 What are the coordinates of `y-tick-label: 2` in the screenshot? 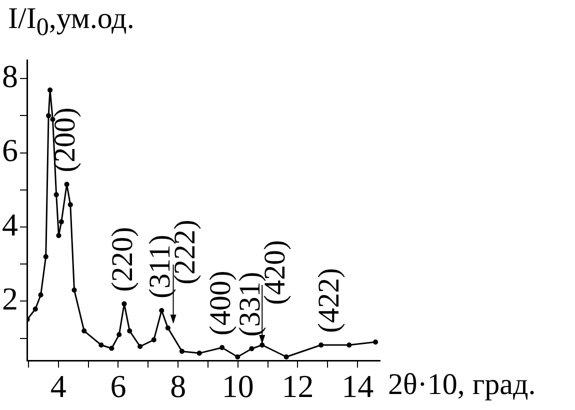 It's located at (10, 298).